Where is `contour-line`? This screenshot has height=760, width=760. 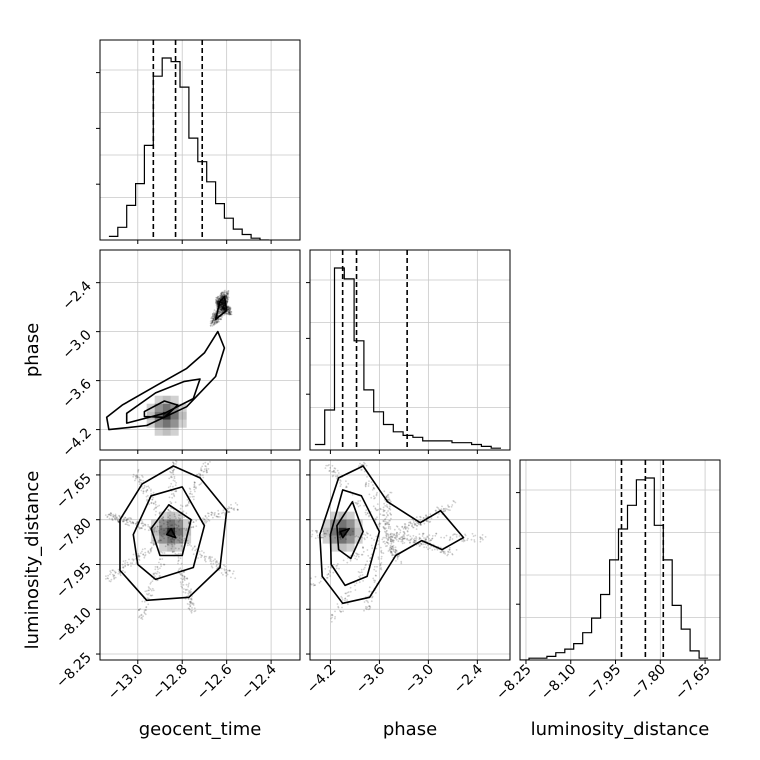 contour-line is located at coordinates (161, 409).